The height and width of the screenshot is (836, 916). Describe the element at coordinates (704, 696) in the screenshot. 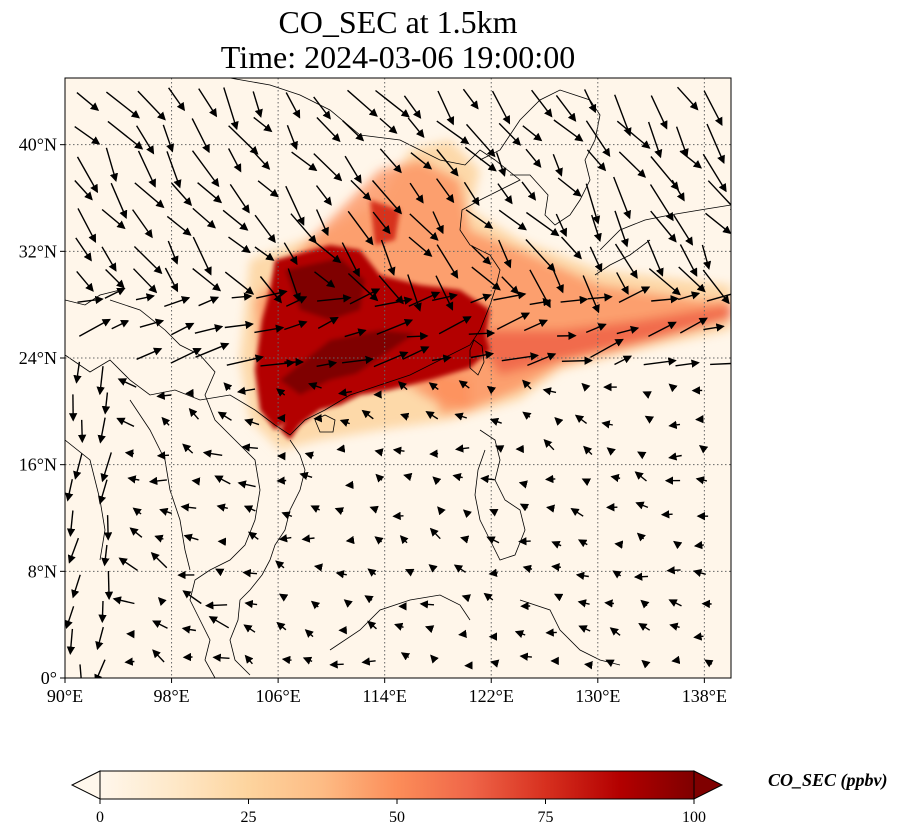

I see `lon-tick-label: 138°E` at that location.